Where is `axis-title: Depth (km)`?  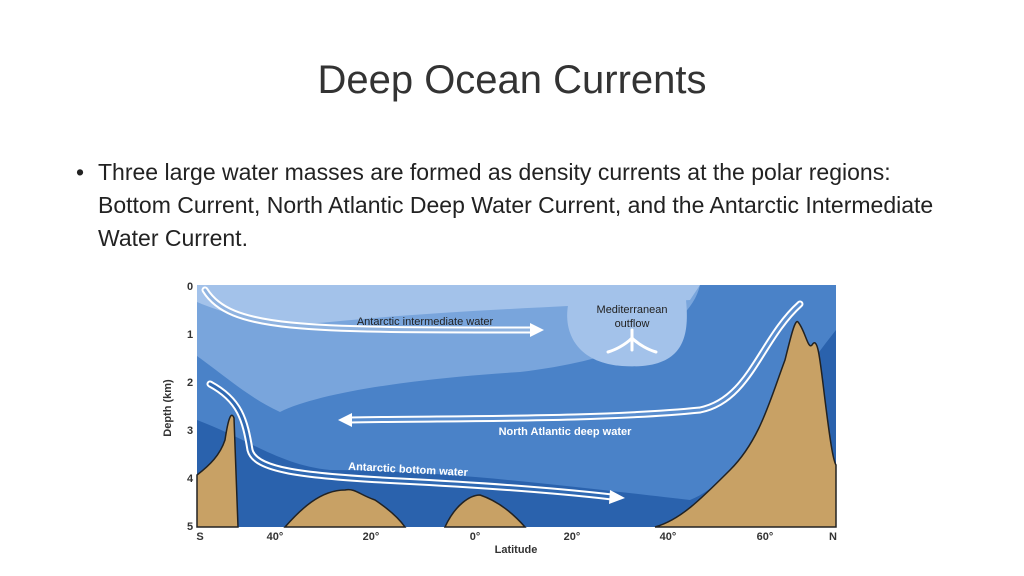
axis-title: Depth (km) is located at coordinates (168, 408).